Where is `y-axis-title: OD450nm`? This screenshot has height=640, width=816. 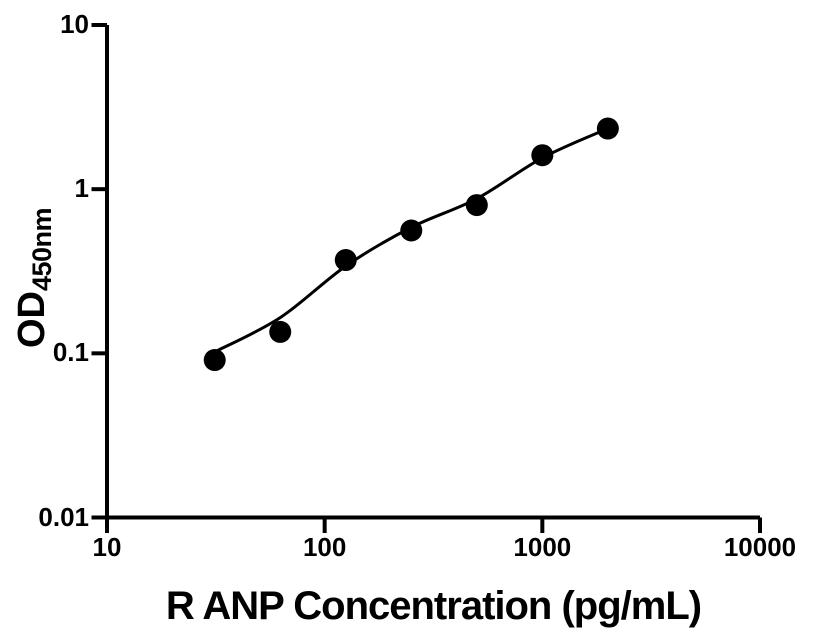 y-axis-title: OD450nm is located at coordinates (32, 278).